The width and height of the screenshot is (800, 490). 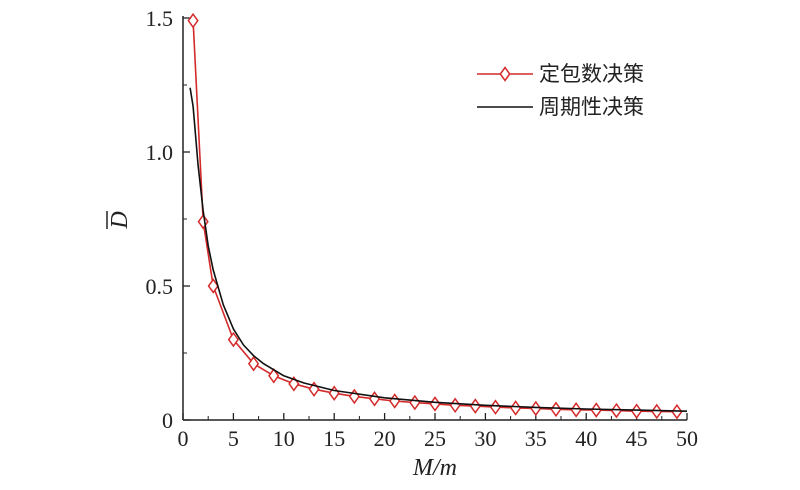 I want to click on x-tick-label: 20, so click(x=385, y=438).